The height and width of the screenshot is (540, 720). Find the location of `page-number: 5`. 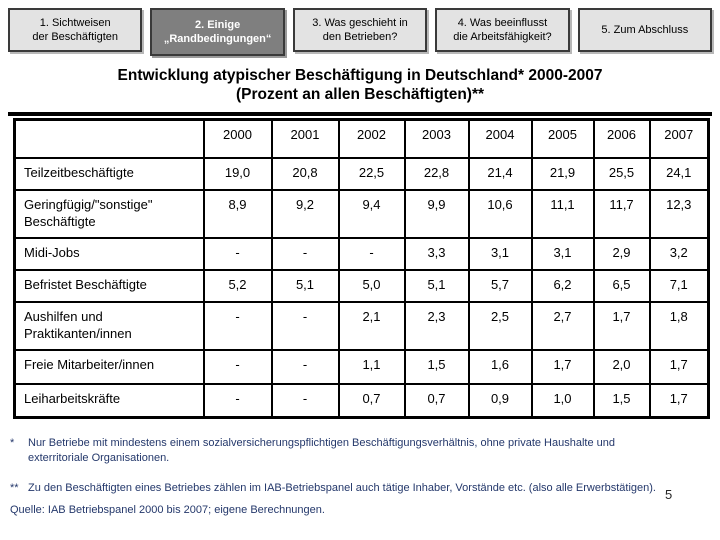

page-number: 5 is located at coordinates (669, 494).